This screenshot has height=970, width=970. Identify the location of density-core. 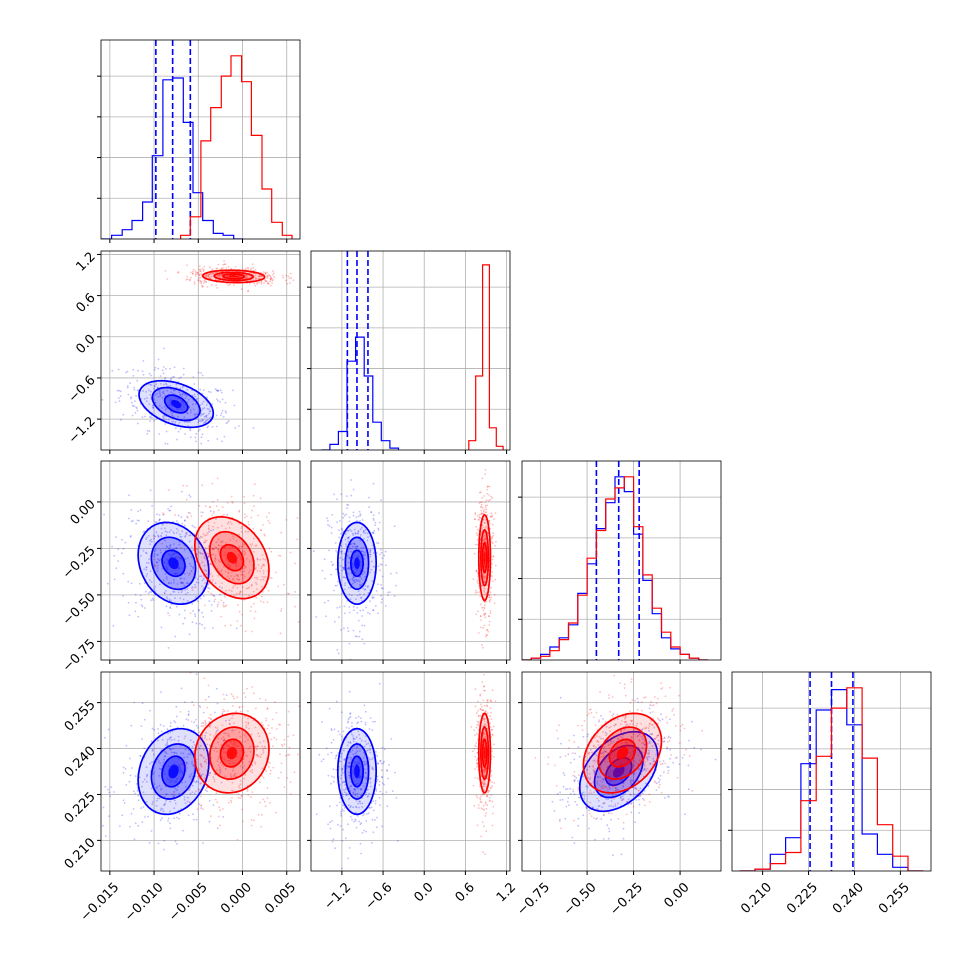
(357, 563).